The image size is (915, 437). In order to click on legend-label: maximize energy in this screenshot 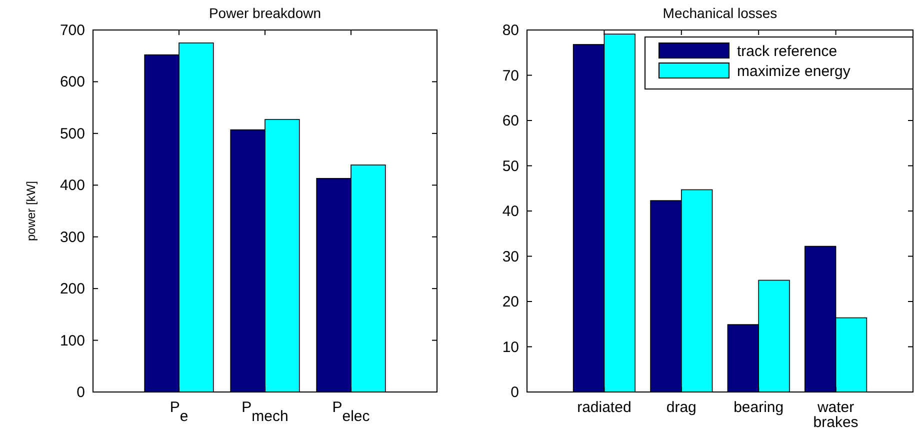, I will do `click(794, 71)`.